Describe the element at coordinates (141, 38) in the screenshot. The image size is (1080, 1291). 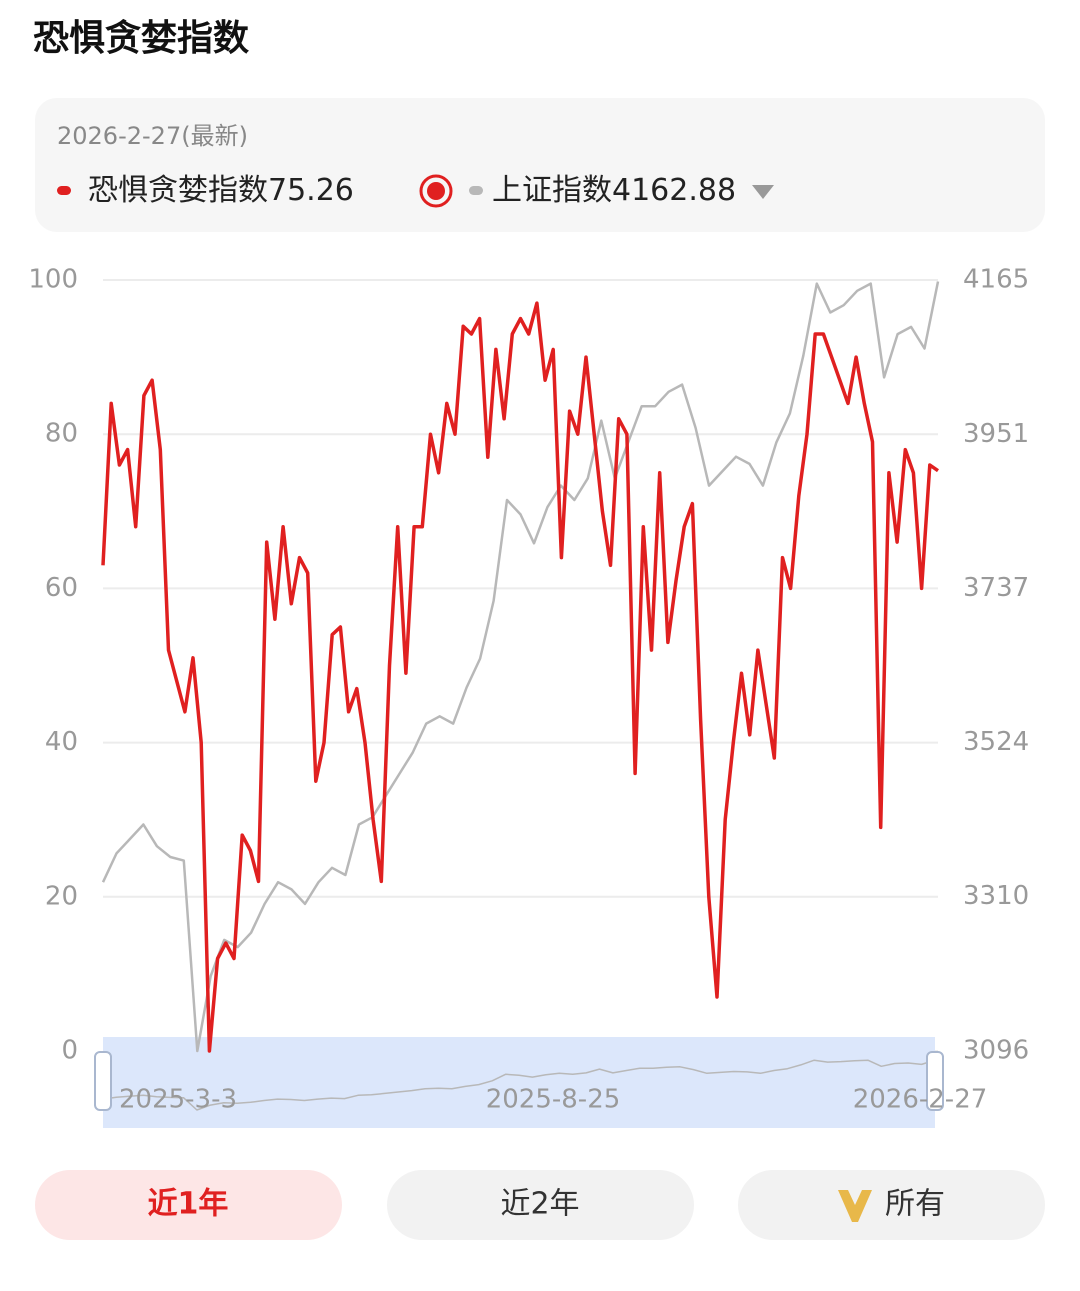
I see `page-title: 恐惧贪婪指数` at that location.